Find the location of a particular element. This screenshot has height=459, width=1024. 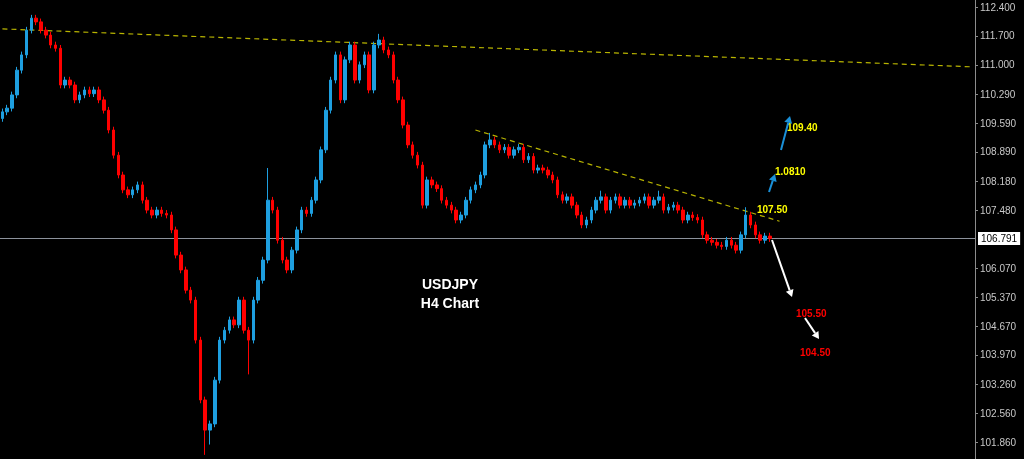

y-tick-label: 103.260 is located at coordinates (998, 384).